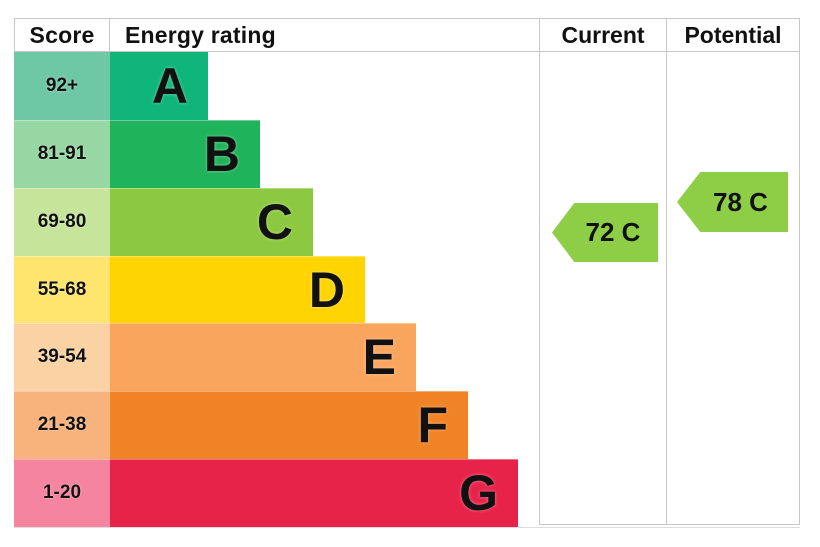 This screenshot has width=820, height=547. Describe the element at coordinates (432, 425) in the screenshot. I see `rating-letter-f: F` at that location.